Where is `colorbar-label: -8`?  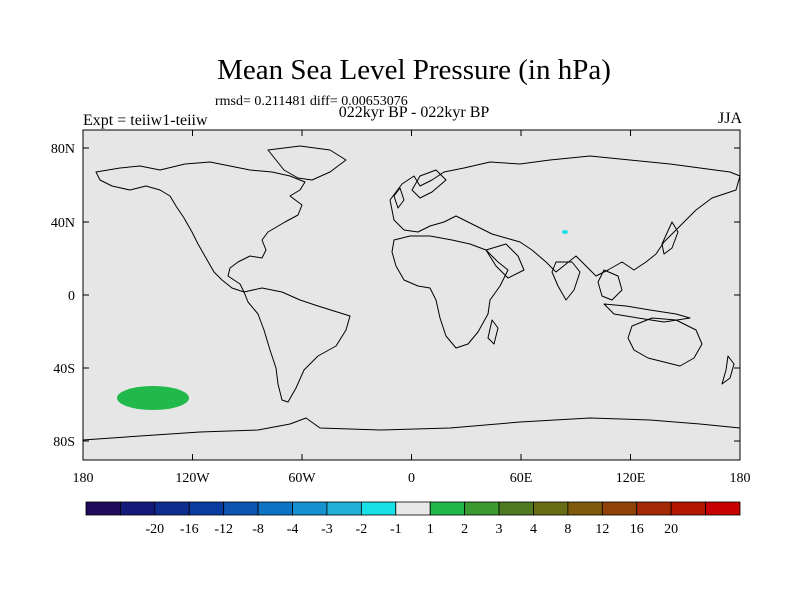 colorbar-label: -8 is located at coordinates (258, 529).